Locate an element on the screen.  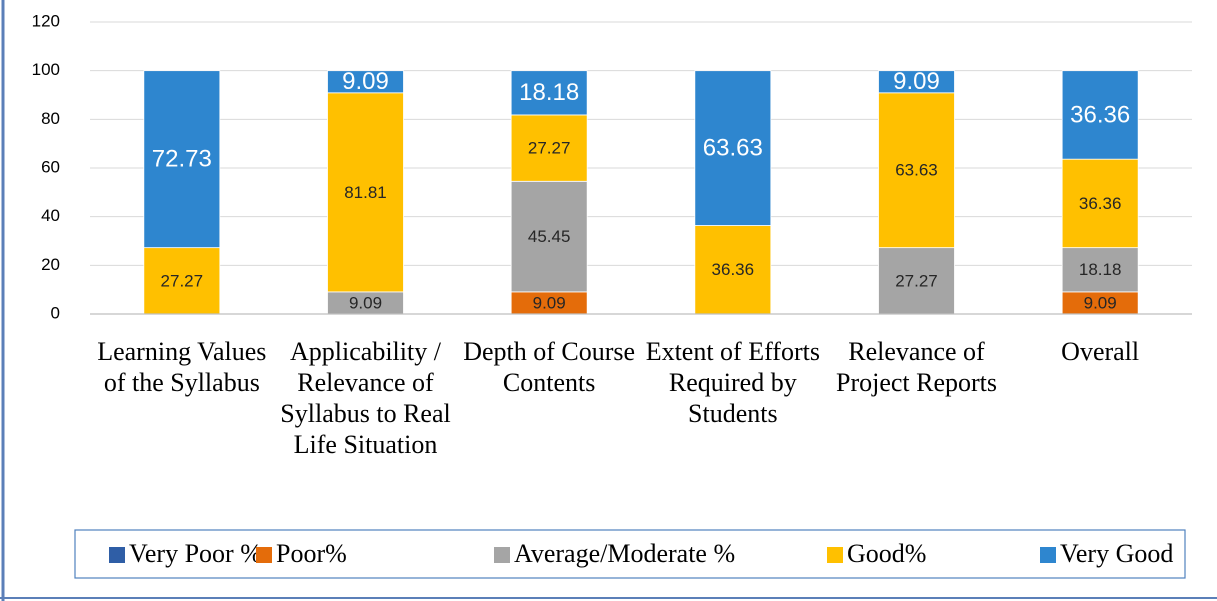
legend-label: Good% is located at coordinates (886, 553).